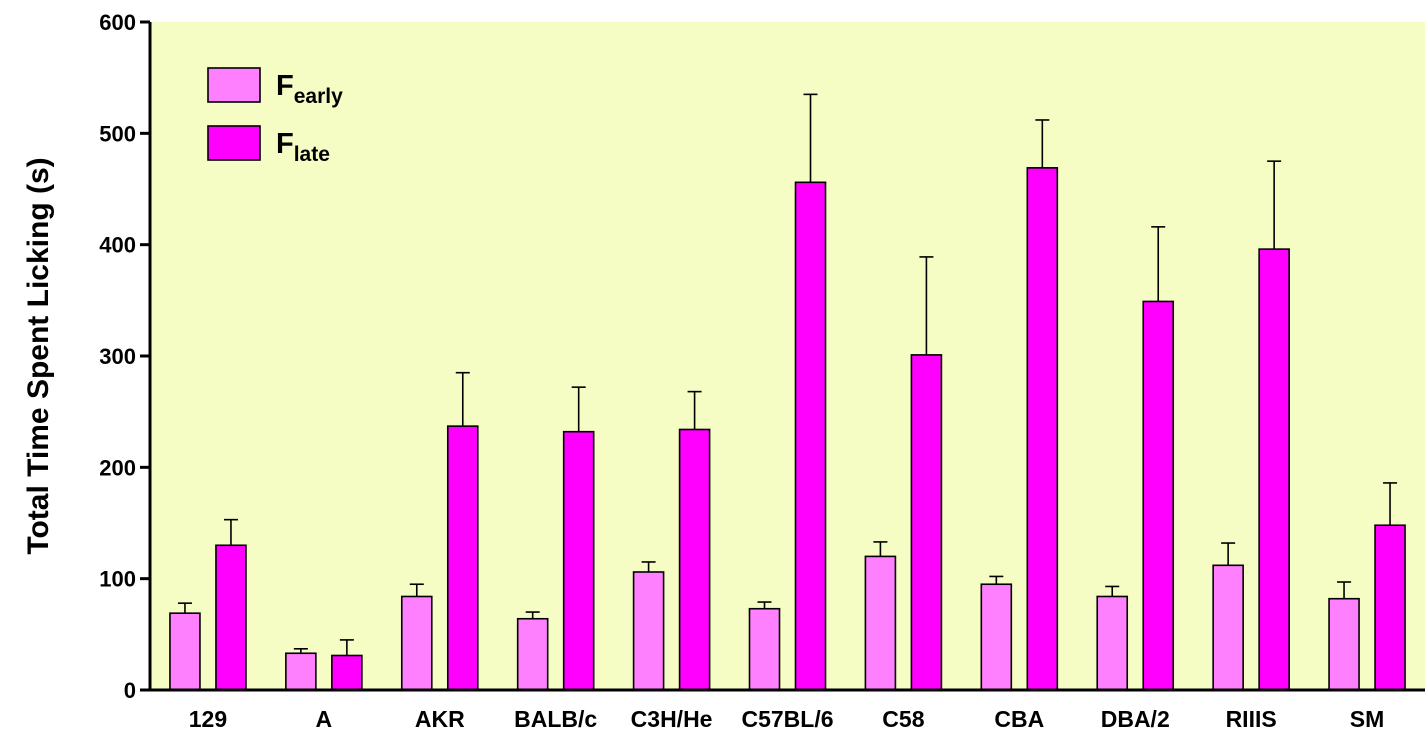  Describe the element at coordinates (275, 116) in the screenshot. I see `legend: Fearly Flate` at that location.